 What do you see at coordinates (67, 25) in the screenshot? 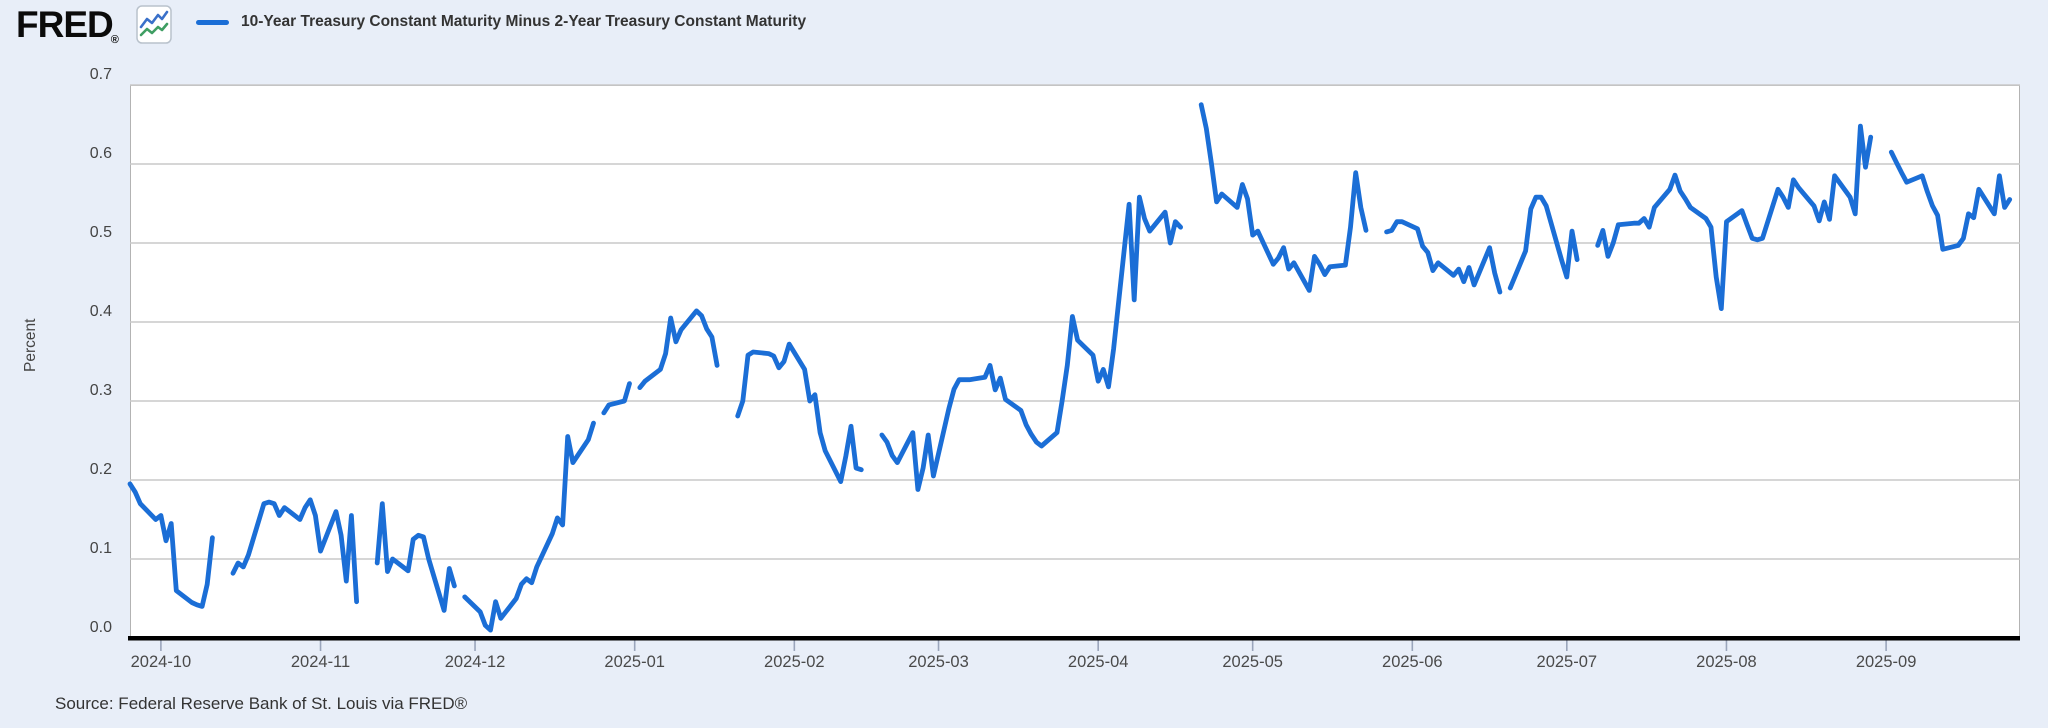
I see `fred-logo: FRED®` at bounding box center [67, 25].